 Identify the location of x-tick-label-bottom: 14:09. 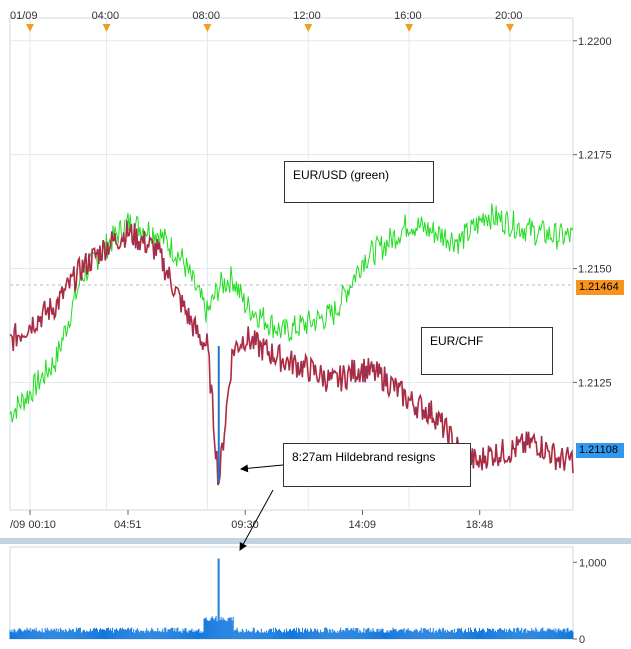
(362, 525).